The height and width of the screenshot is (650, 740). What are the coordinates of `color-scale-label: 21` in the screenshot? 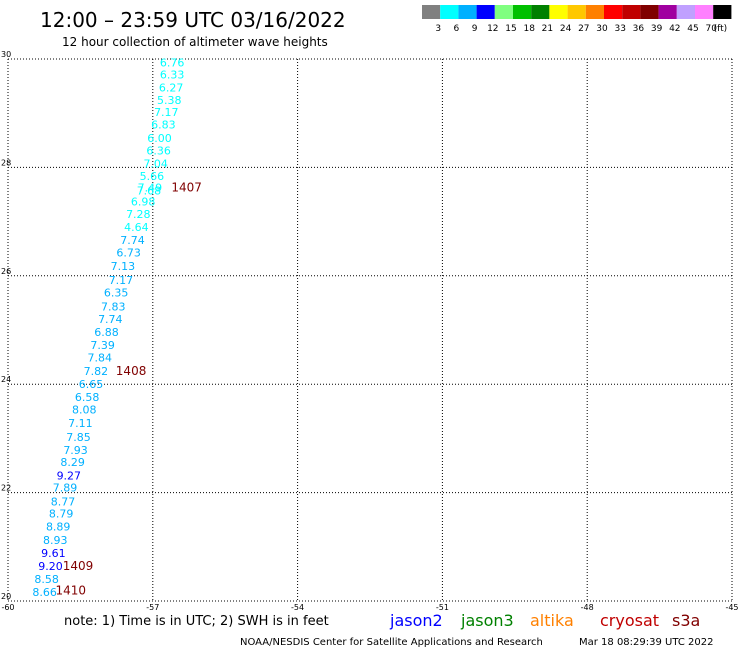 It's located at (547, 29).